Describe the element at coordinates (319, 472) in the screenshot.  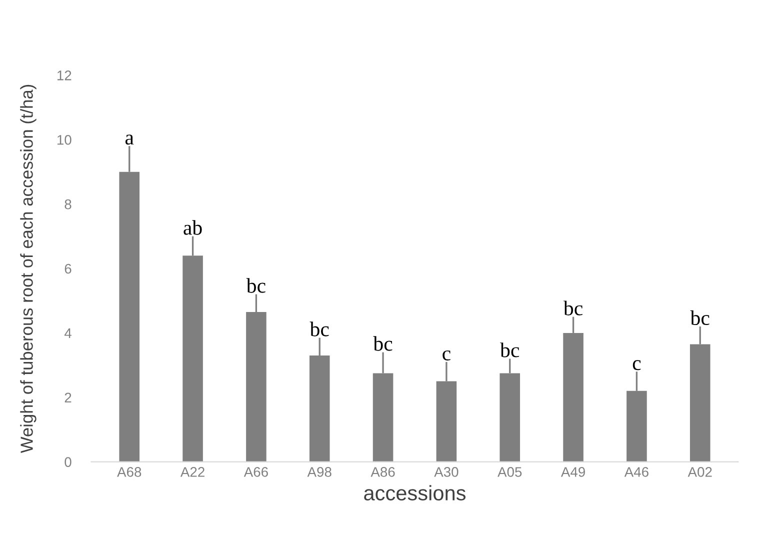
I see `x-tick-label: A98` at that location.